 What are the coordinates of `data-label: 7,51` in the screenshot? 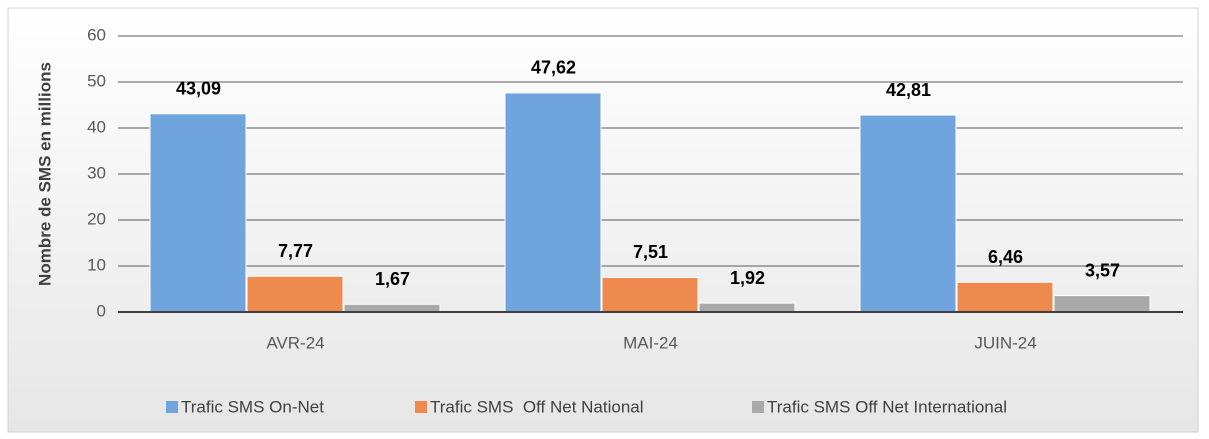 It's located at (650, 252).